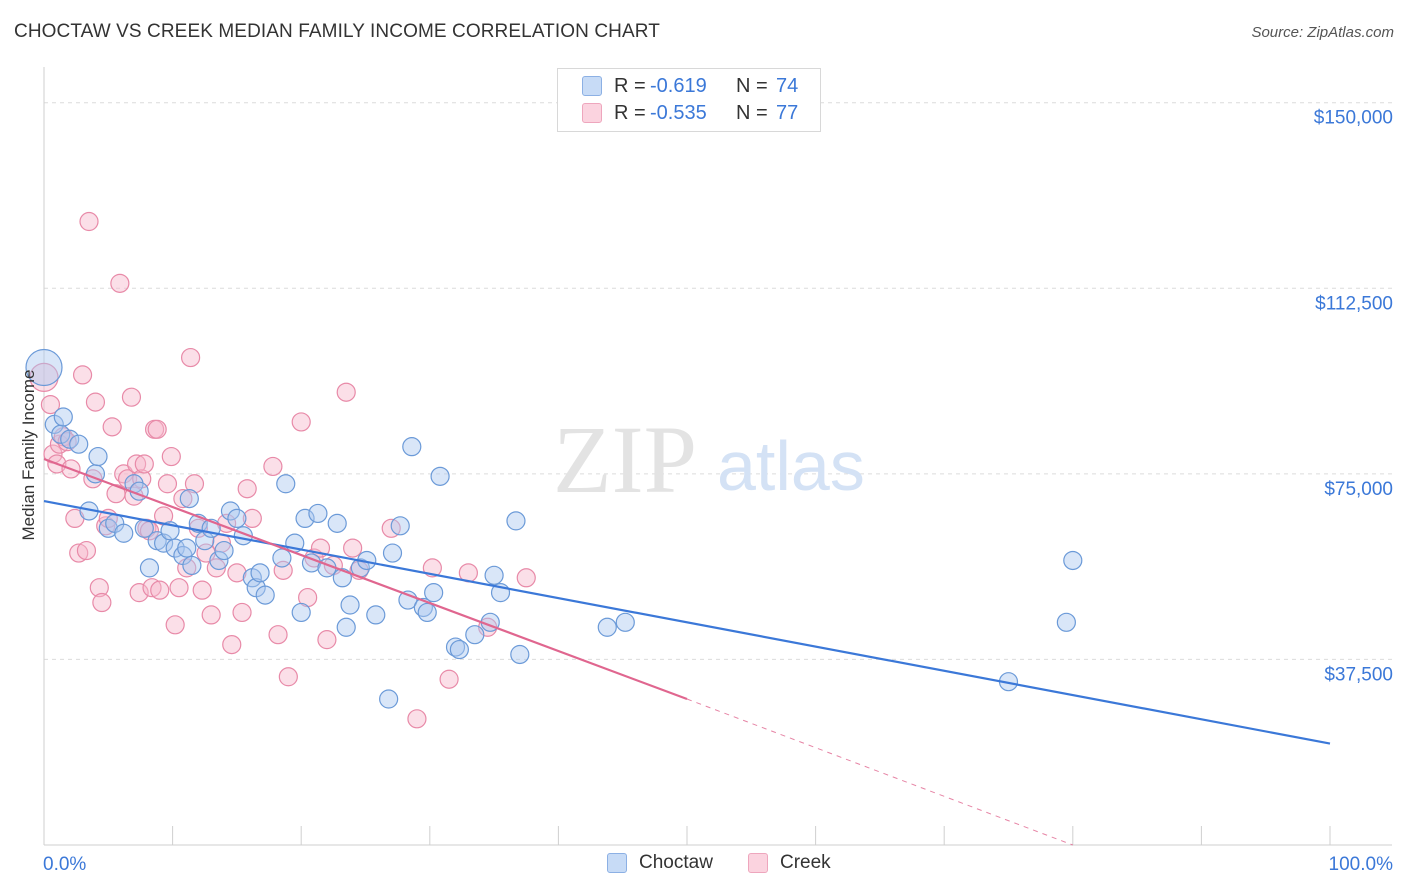 This screenshot has width=1406, height=892. Describe the element at coordinates (365, 579) in the screenshot. I see `creek-trend-line` at that location.